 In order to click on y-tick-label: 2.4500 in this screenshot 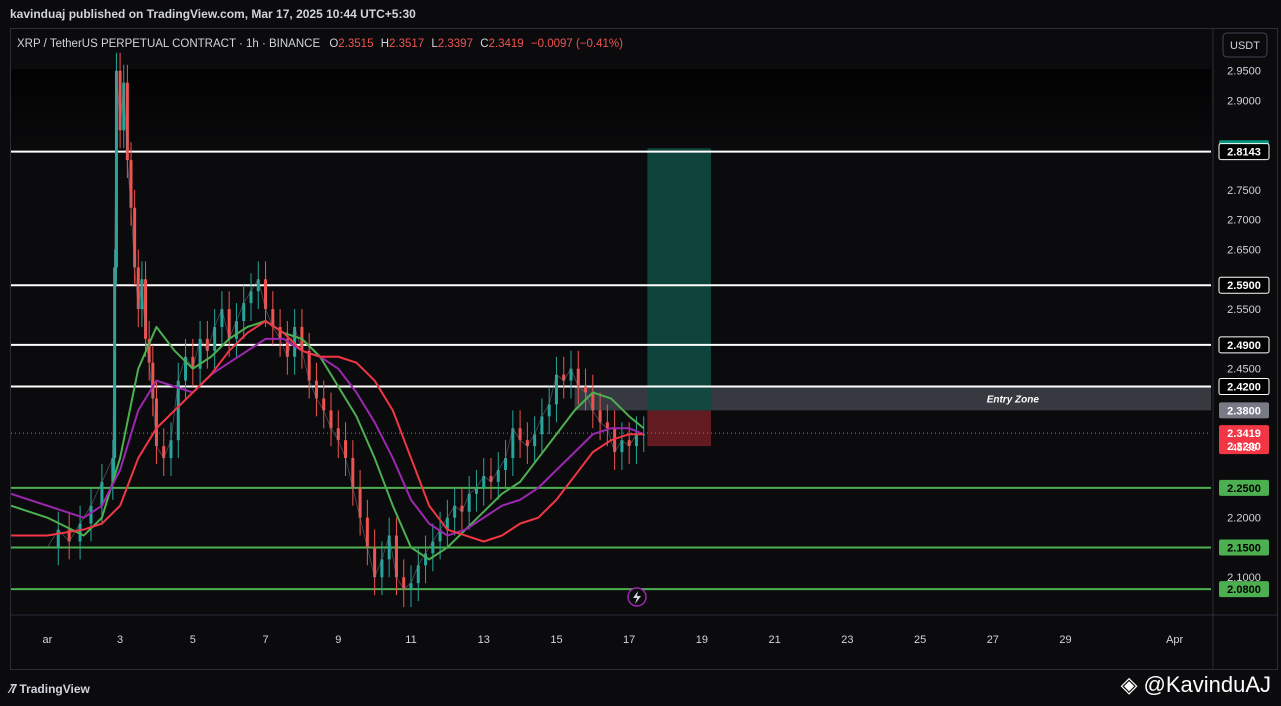, I will do `click(1244, 370)`.